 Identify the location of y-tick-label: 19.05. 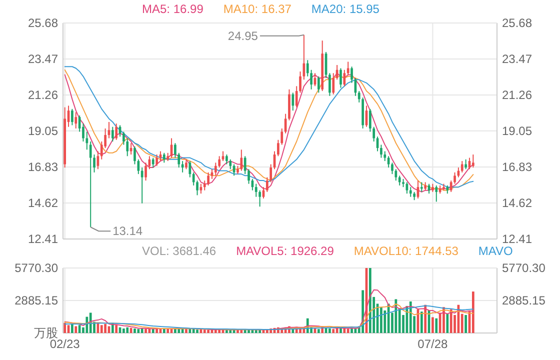
(43, 131).